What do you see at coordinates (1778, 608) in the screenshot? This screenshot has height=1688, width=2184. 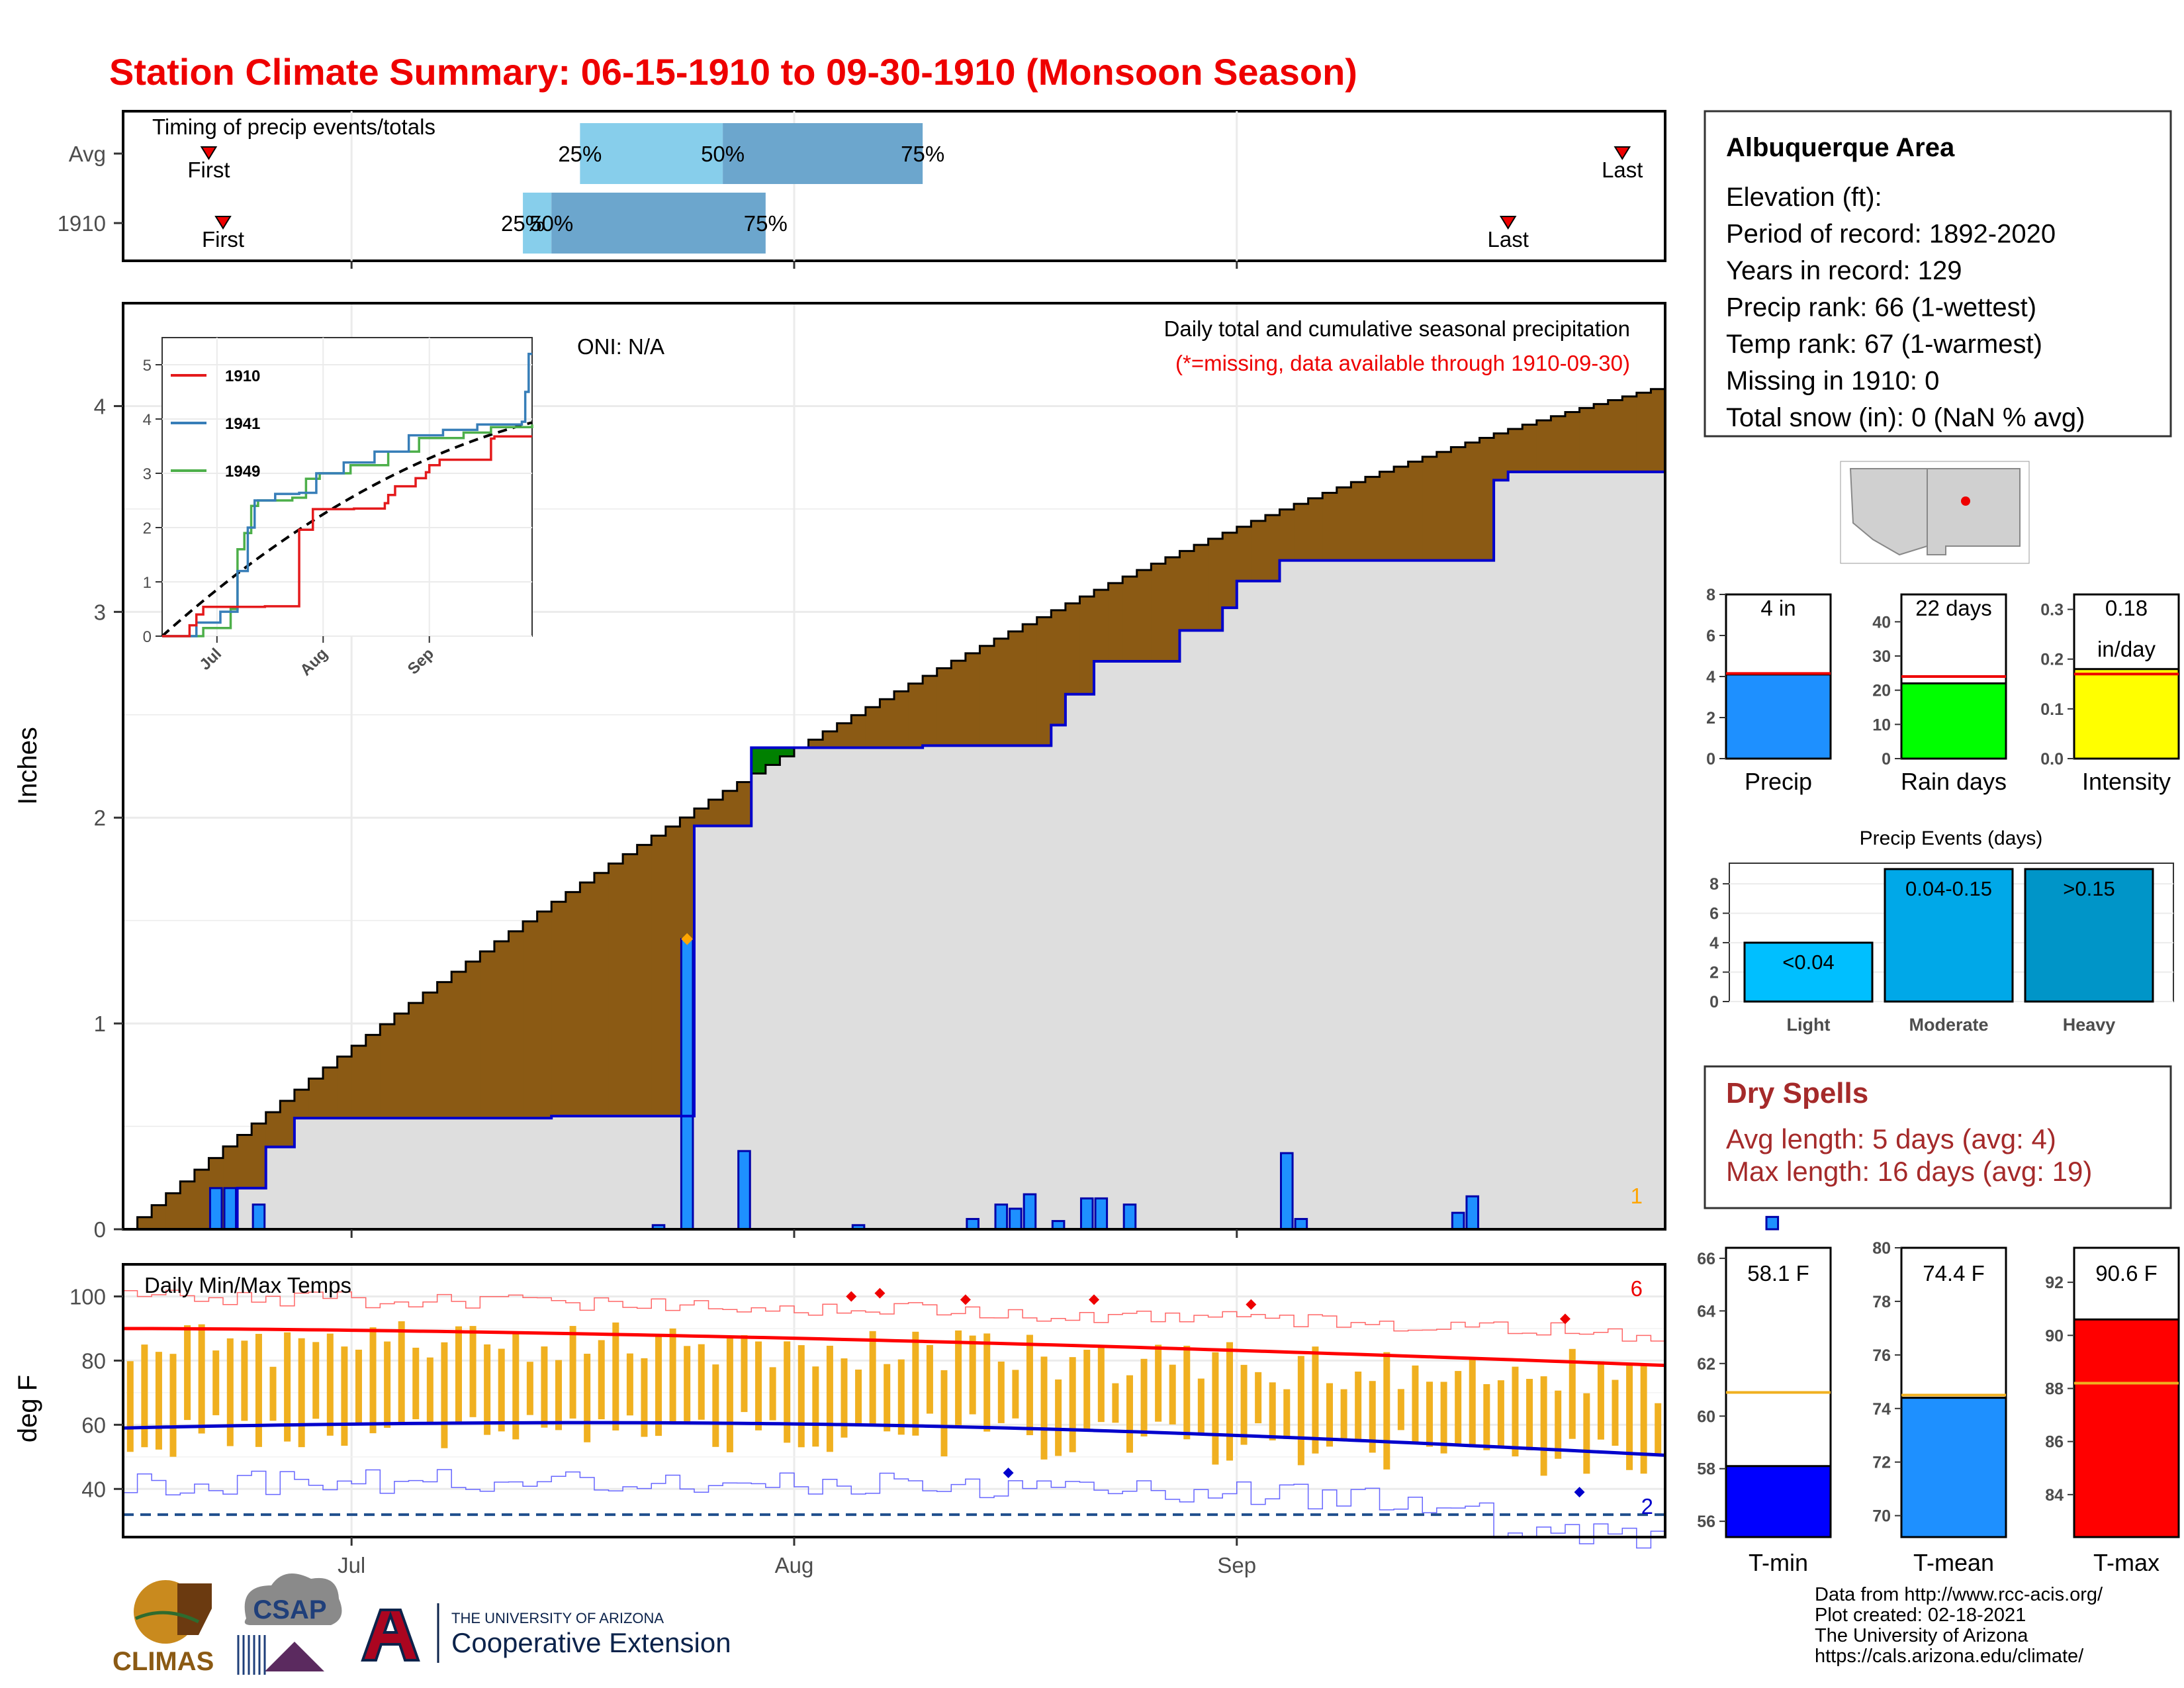 I see `summary-bar-value: 4 in` at bounding box center [1778, 608].